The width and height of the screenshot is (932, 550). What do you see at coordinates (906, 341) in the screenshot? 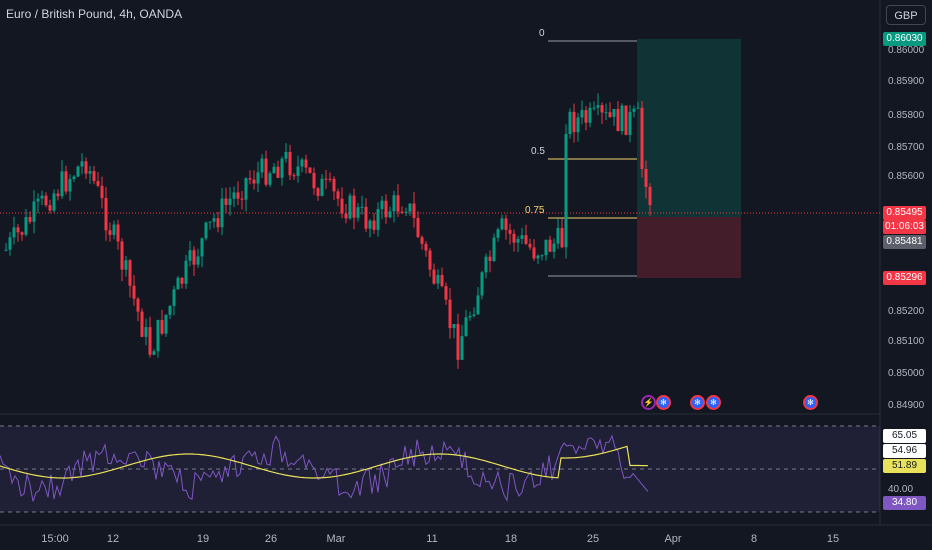
I see `price-axis-label: 0.85100` at bounding box center [906, 341].